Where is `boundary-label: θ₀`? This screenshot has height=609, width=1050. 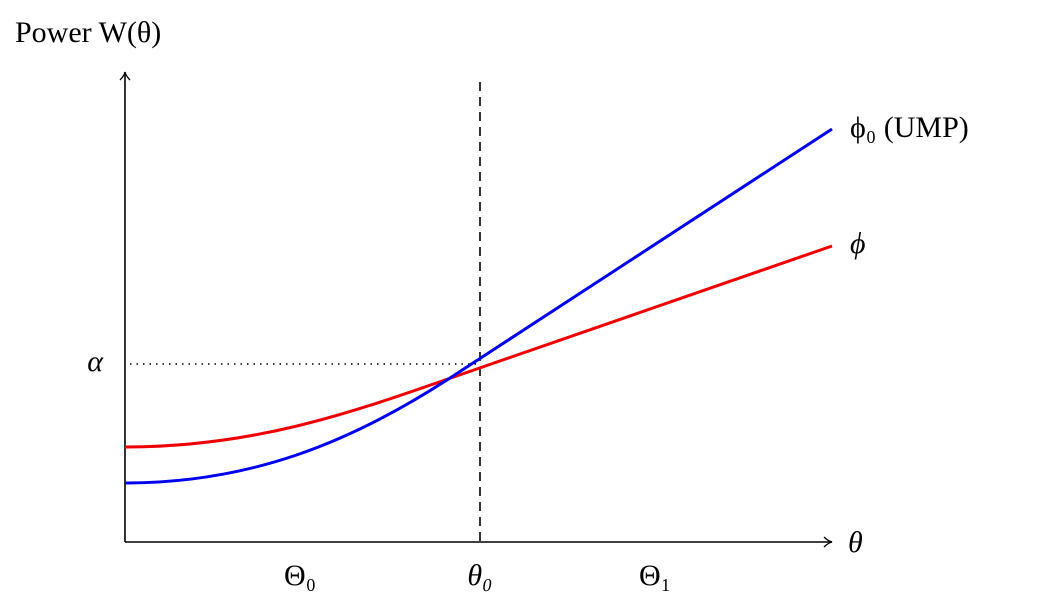 boundary-label: θ₀ is located at coordinates (479, 575).